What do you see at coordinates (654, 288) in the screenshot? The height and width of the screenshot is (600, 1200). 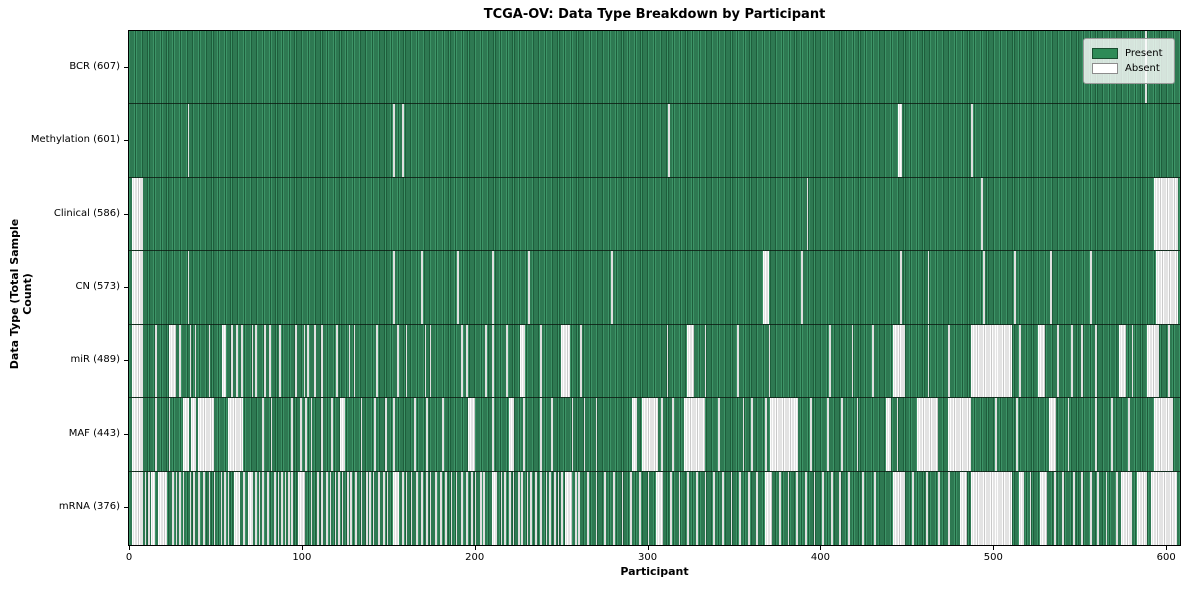 I see `heatmap-row-cn` at bounding box center [654, 288].